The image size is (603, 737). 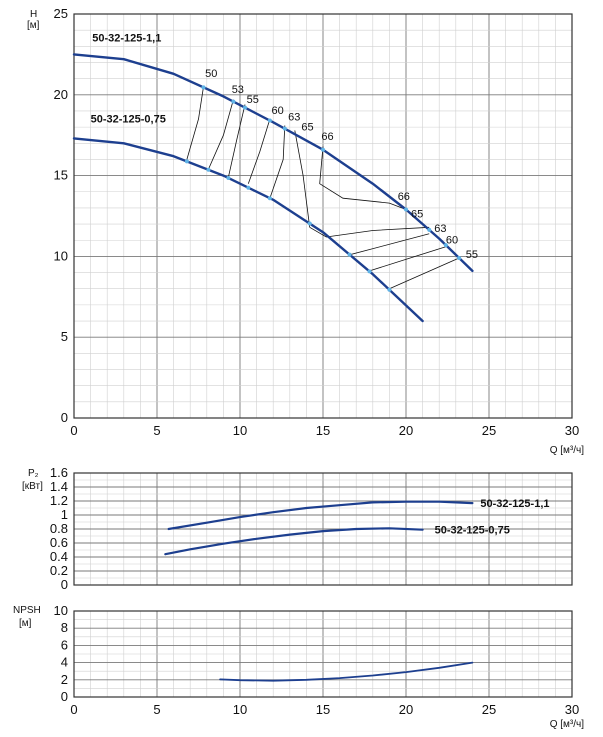 What do you see at coordinates (211, 74) in the screenshot?
I see `efficiency-label: 50` at bounding box center [211, 74].